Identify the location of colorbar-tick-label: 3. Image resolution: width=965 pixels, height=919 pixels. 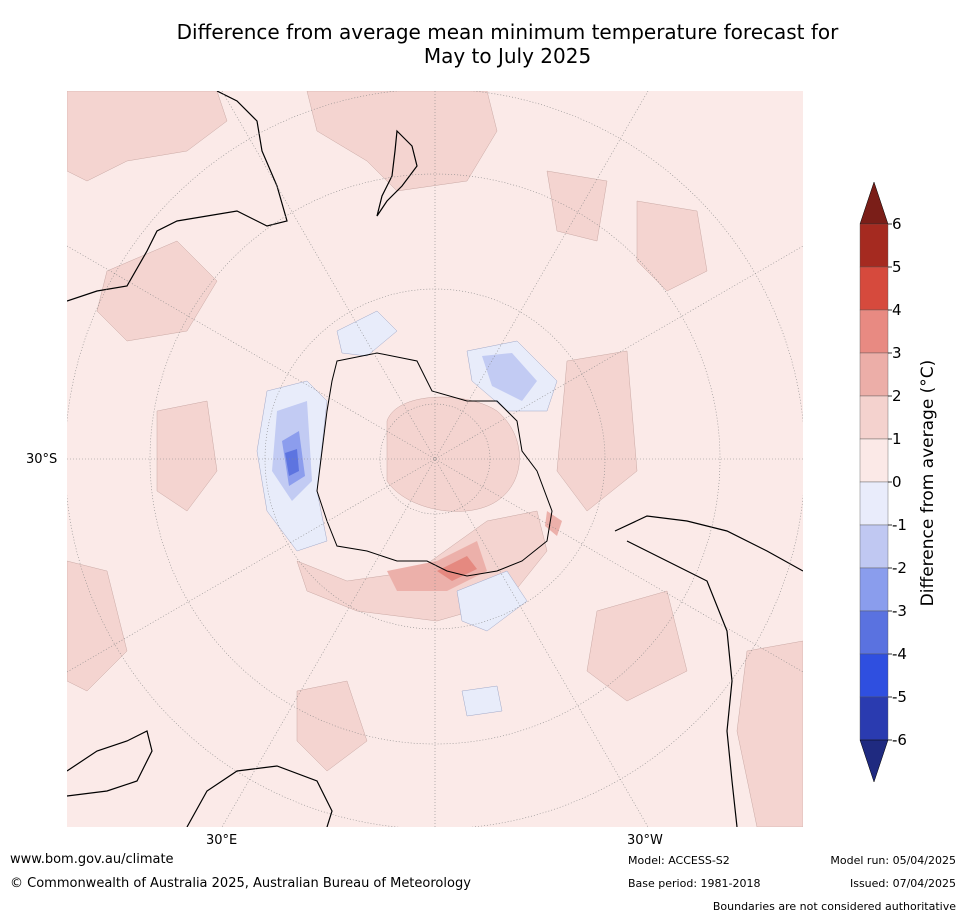
(897, 353).